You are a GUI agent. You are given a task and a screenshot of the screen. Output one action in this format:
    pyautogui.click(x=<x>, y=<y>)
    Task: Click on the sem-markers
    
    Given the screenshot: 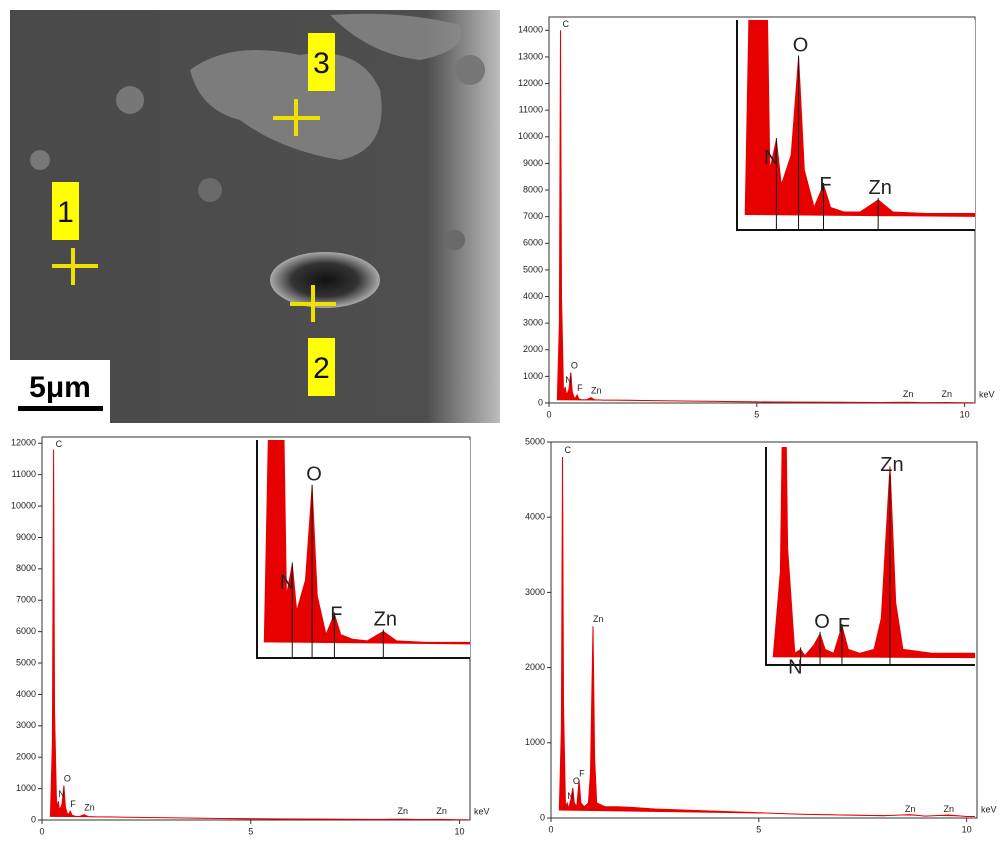 What is the action you would take?
    pyautogui.click(x=194, y=210)
    